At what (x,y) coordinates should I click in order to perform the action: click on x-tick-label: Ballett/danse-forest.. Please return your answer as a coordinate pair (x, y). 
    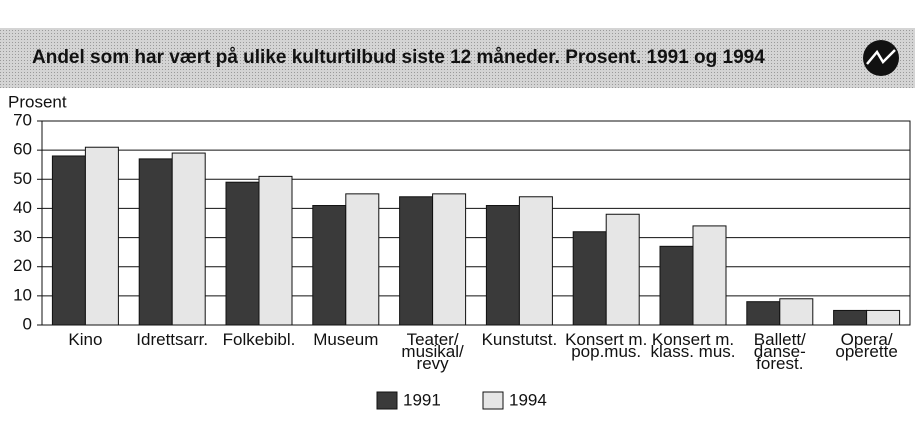
    Looking at the image, I should click on (780, 351).